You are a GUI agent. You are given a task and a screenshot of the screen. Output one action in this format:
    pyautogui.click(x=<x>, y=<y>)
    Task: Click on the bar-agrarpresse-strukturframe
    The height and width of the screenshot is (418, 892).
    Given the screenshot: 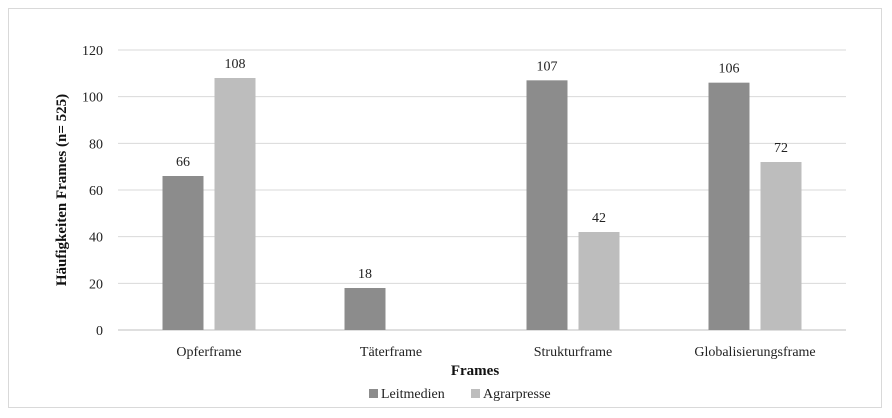 What is the action you would take?
    pyautogui.click(x=599, y=281)
    